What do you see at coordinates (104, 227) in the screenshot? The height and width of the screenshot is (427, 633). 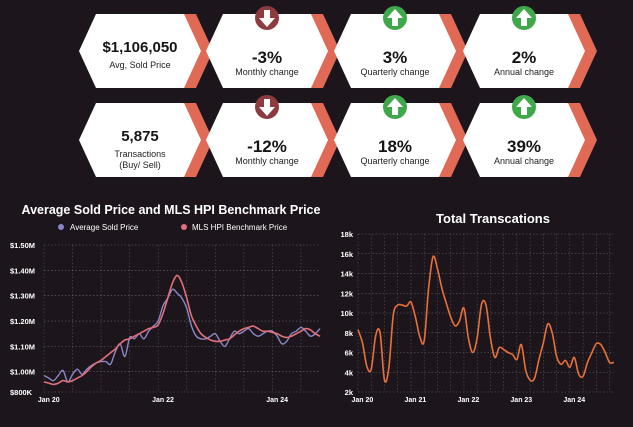 I see `legend-label-avg: Average Sold Price` at bounding box center [104, 227].